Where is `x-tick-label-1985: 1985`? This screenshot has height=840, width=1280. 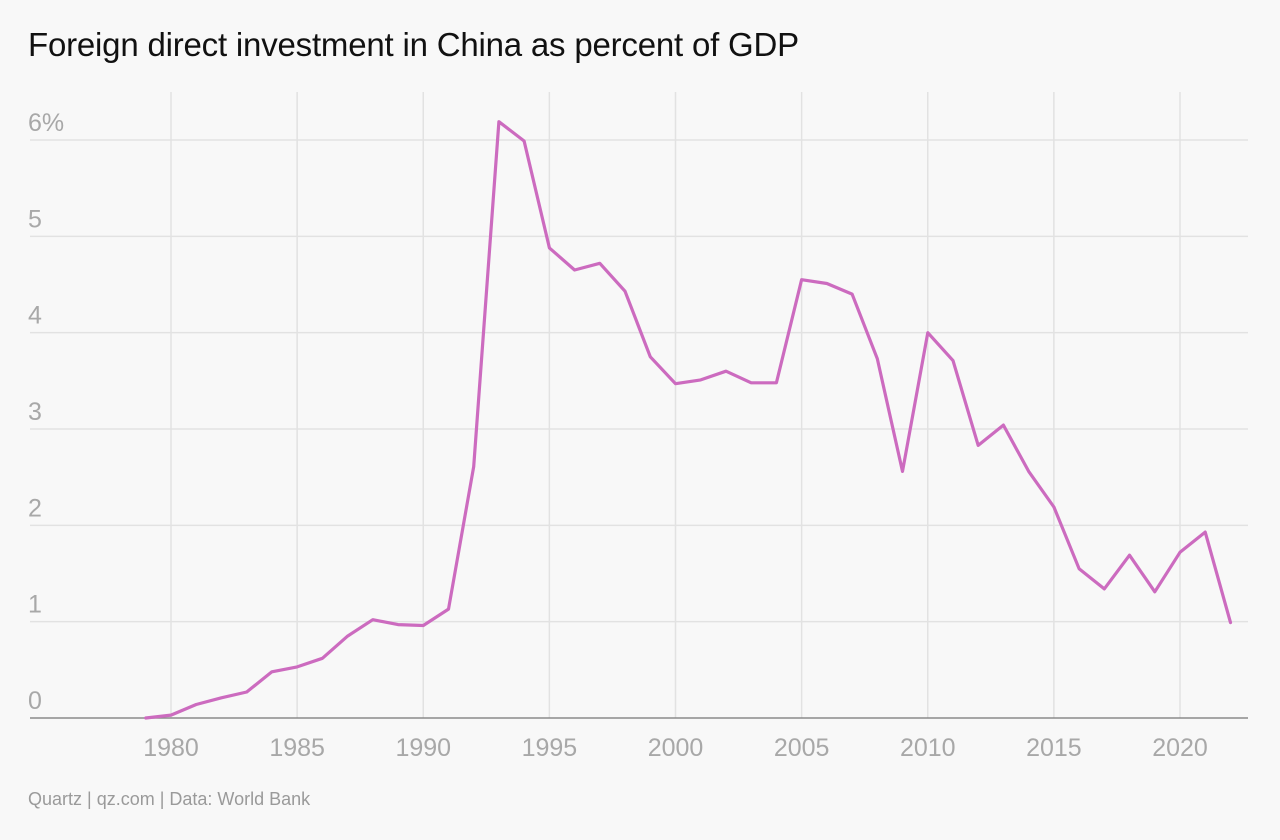 x-tick-label-1985: 1985 is located at coordinates (297, 748).